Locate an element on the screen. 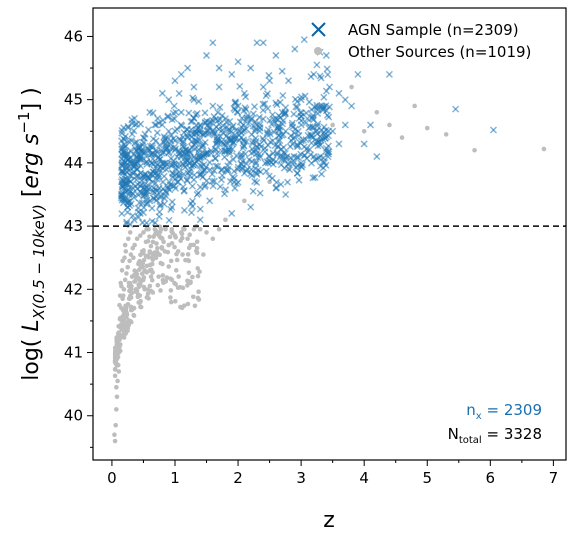  y-tick-label: 46 is located at coordinates (73, 36).